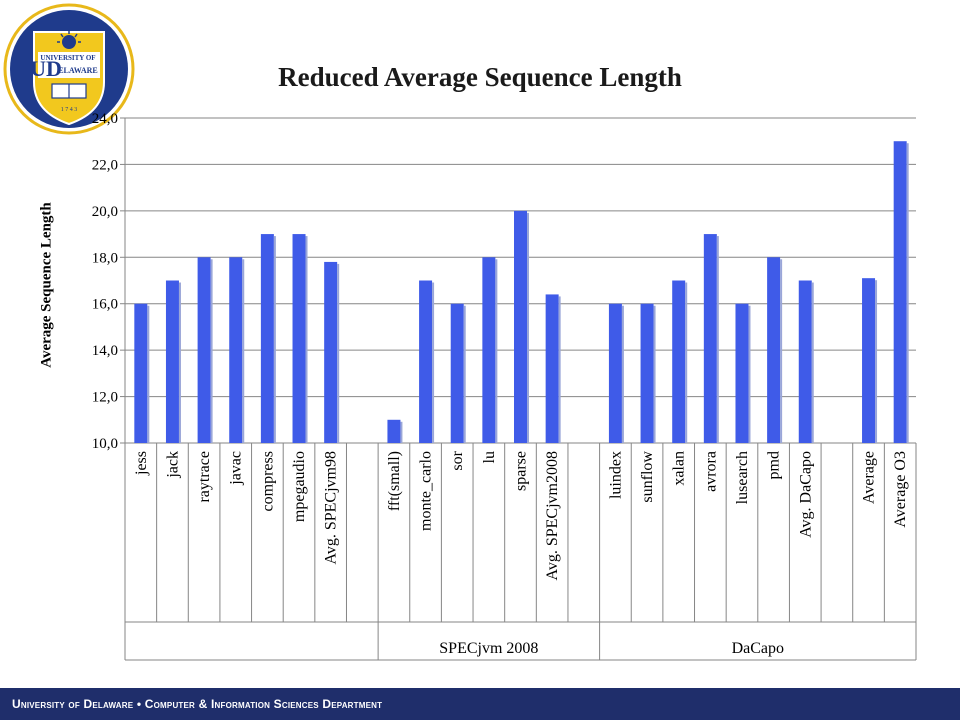 This screenshot has width=960, height=720. Describe the element at coordinates (900, 489) in the screenshot. I see `category-label: Average O3` at that location.